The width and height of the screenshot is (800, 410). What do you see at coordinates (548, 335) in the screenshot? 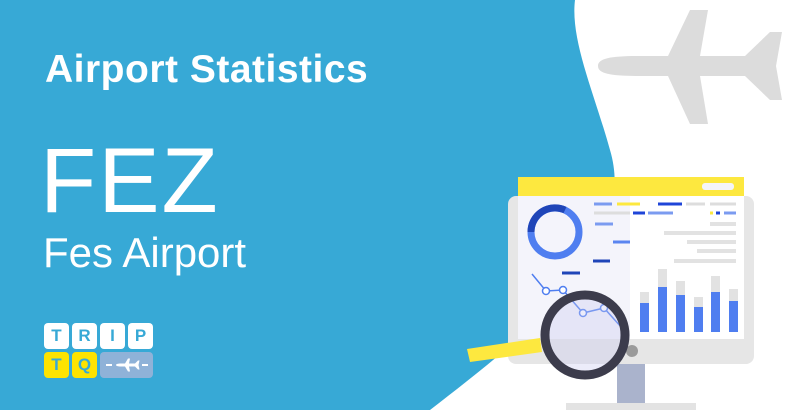
I see `magnifier-icon` at bounding box center [548, 335].